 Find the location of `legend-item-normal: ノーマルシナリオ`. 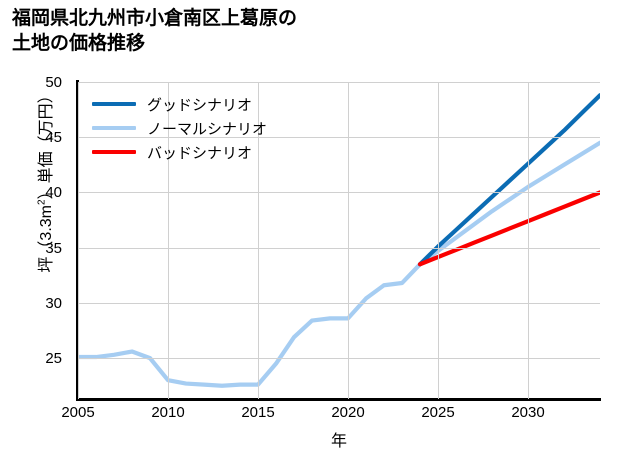

legend-item-normal: ノーマルシナリオ is located at coordinates (179, 128).